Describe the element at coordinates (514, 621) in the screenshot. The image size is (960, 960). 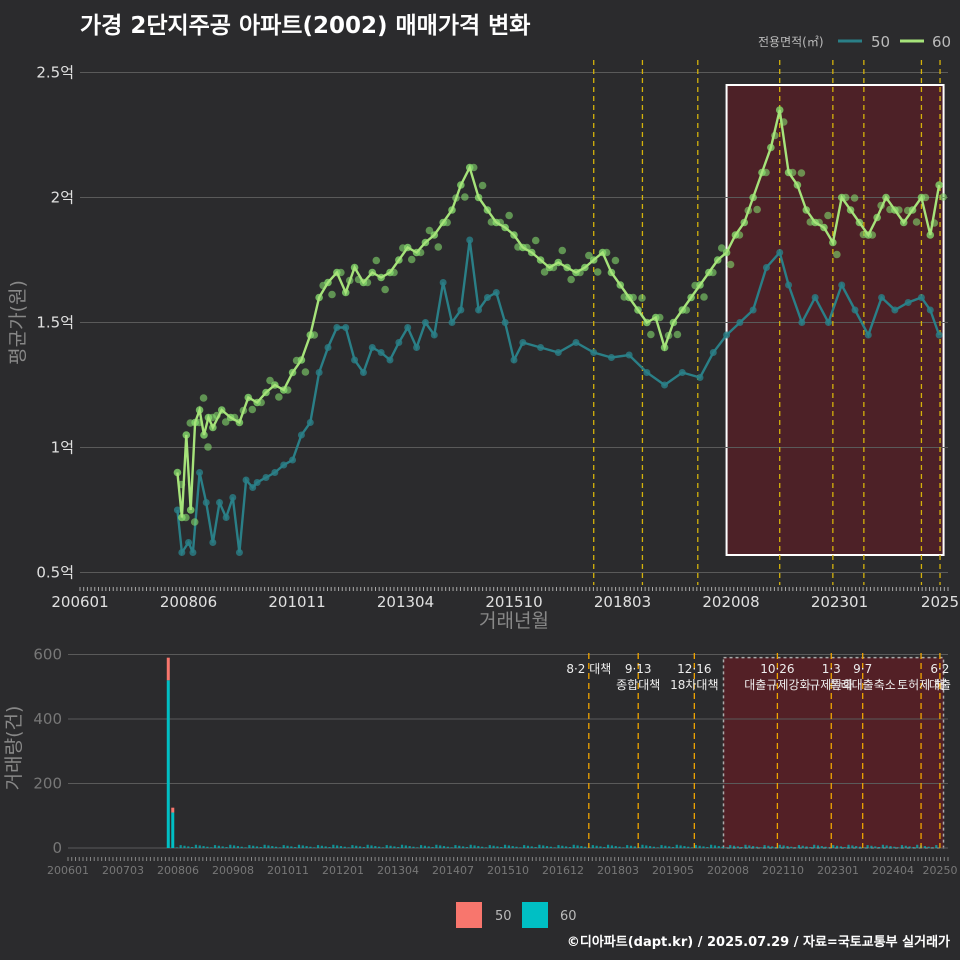
I see `price-x-label: 거래년월` at that location.